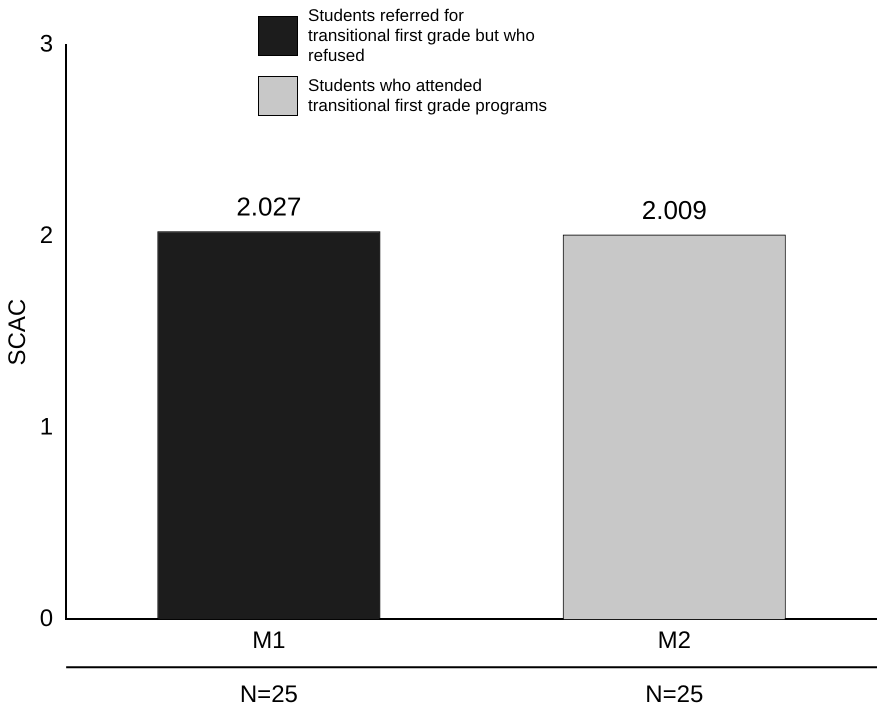 The width and height of the screenshot is (877, 724). Describe the element at coordinates (47, 426) in the screenshot. I see `y-tick-label: 1` at that location.